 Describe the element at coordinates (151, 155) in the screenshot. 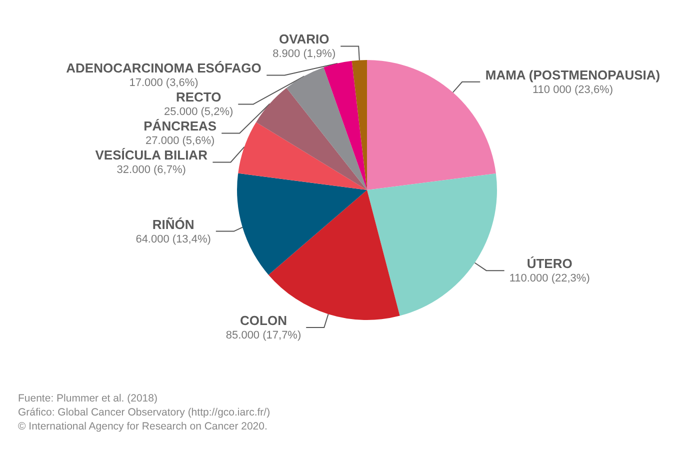

I see `slice-label: VESÍCULA BILIAR` at that location.